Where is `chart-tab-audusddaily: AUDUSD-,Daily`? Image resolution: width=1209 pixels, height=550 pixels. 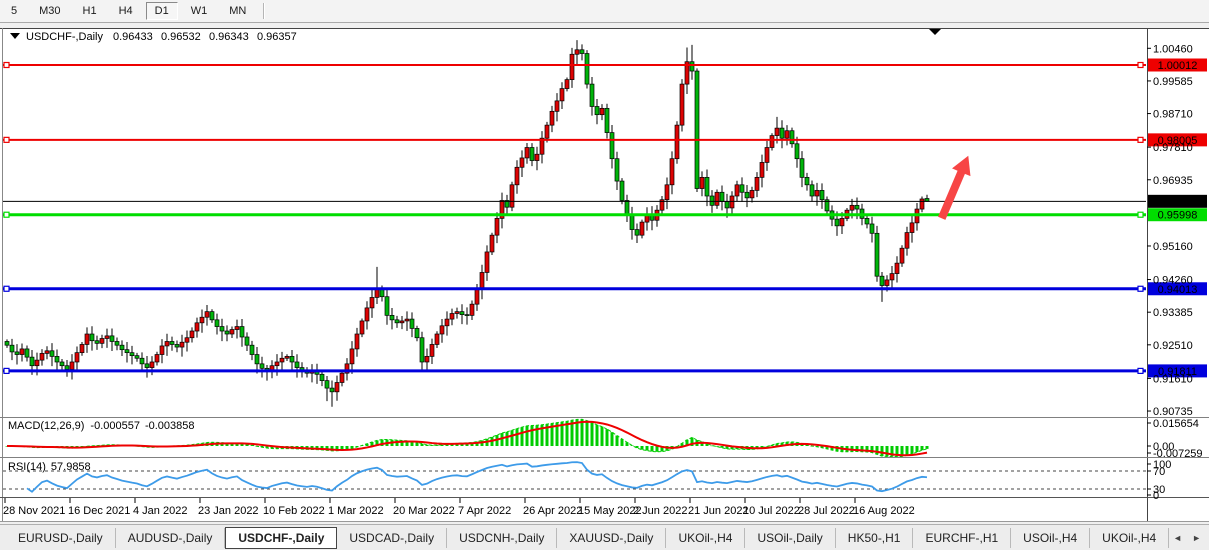
chart-tab-audusddaily: AUDUSD-,Daily is located at coordinates (171, 537).